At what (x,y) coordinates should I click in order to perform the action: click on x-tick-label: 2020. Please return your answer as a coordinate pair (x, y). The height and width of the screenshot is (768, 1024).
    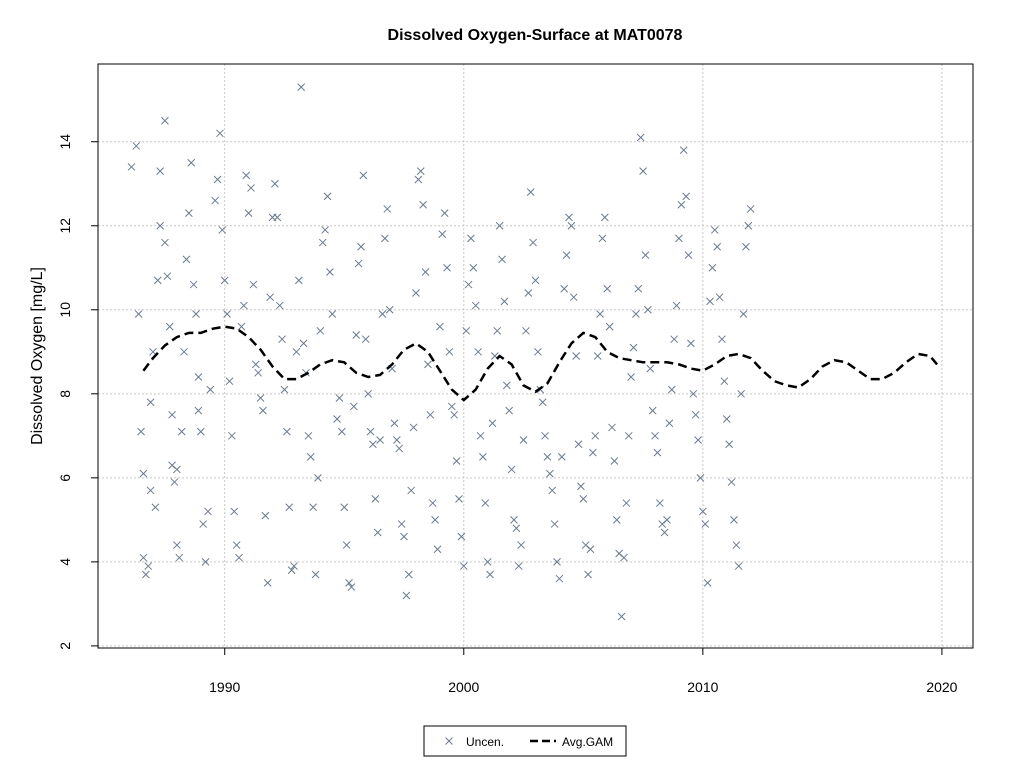
    Looking at the image, I should click on (941, 687).